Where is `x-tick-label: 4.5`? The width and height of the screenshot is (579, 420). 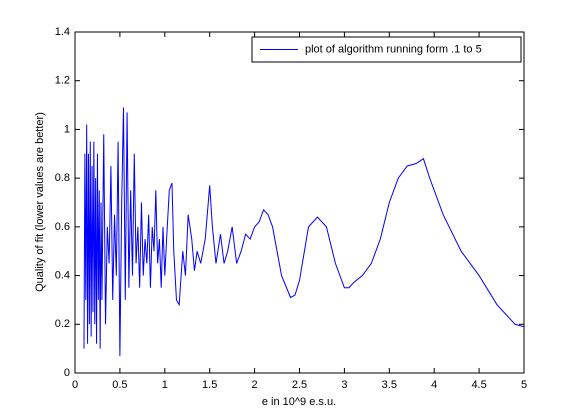
x-tick-label: 4.5 is located at coordinates (478, 385).